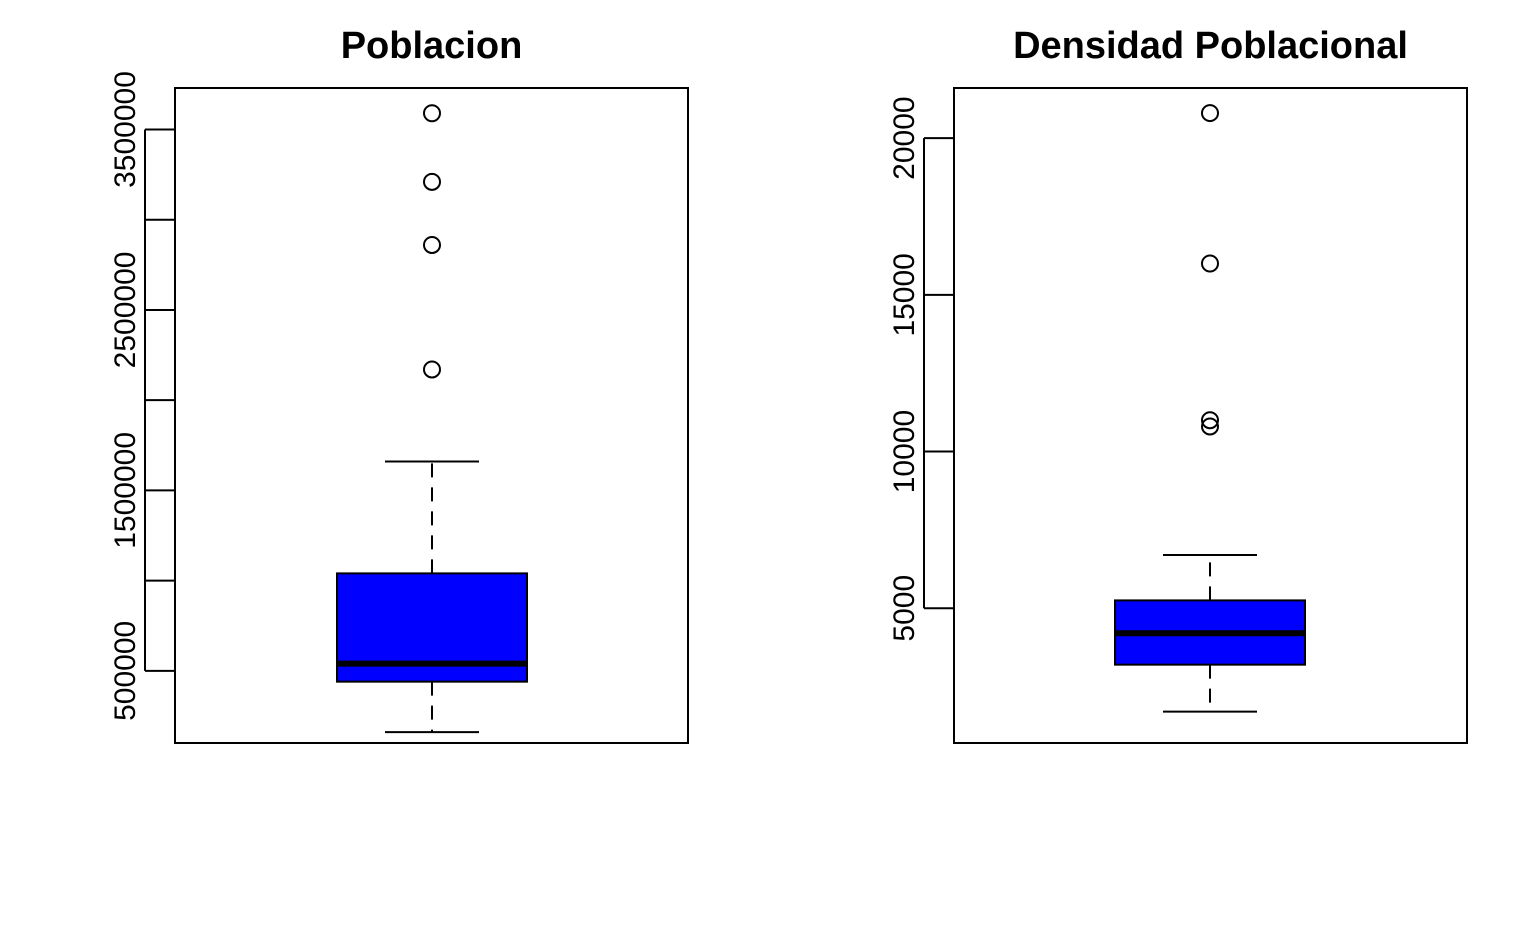  Describe the element at coordinates (125, 671) in the screenshot. I see `y-tick-label: 500000` at that location.